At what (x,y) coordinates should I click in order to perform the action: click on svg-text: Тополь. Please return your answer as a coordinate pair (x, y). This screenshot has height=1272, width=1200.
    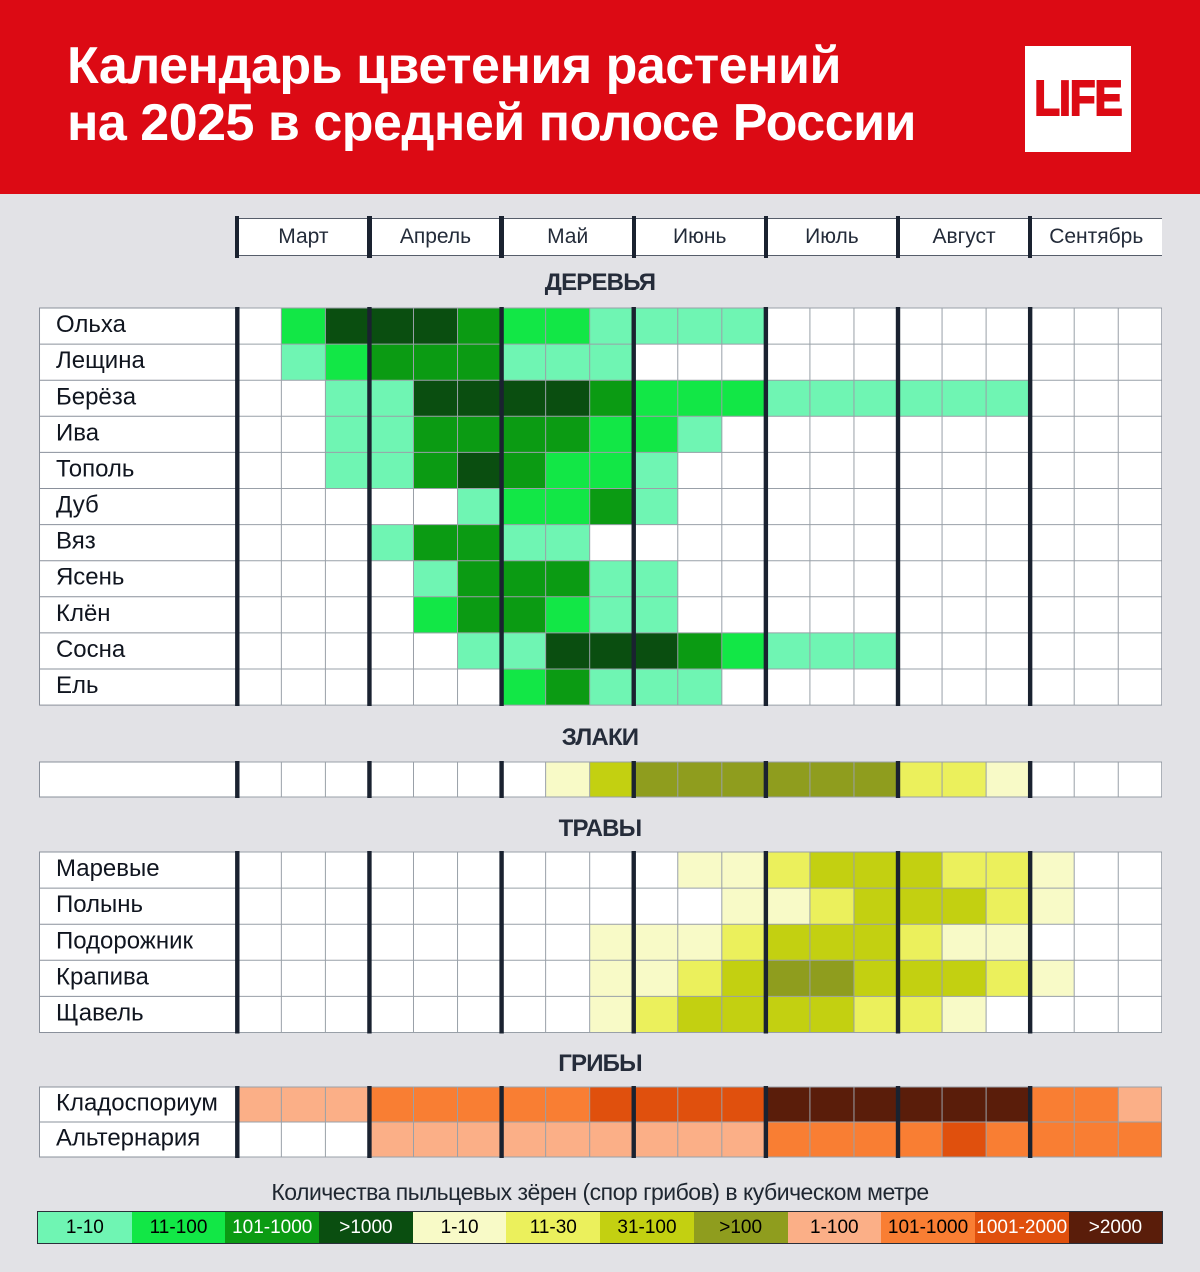
    Looking at the image, I should click on (95, 468).